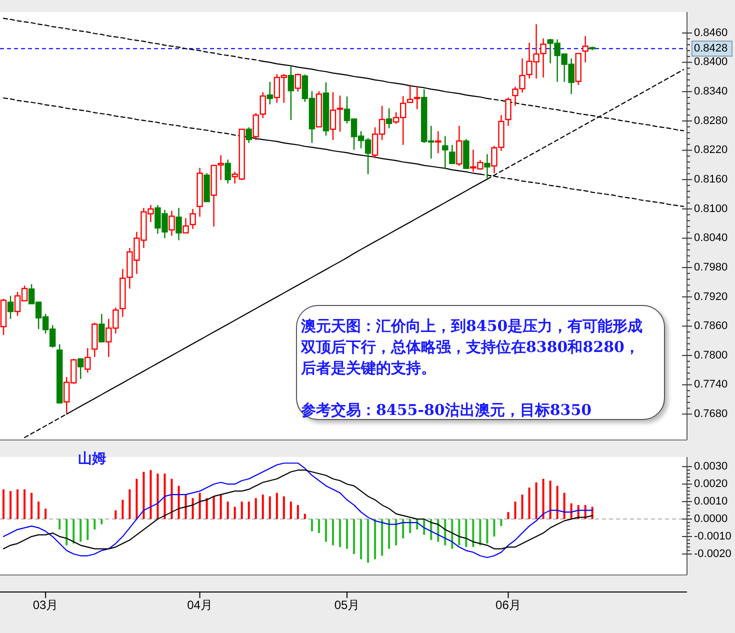 The image size is (735, 633). I want to click on y-tick-label: 0.8160, so click(711, 179).